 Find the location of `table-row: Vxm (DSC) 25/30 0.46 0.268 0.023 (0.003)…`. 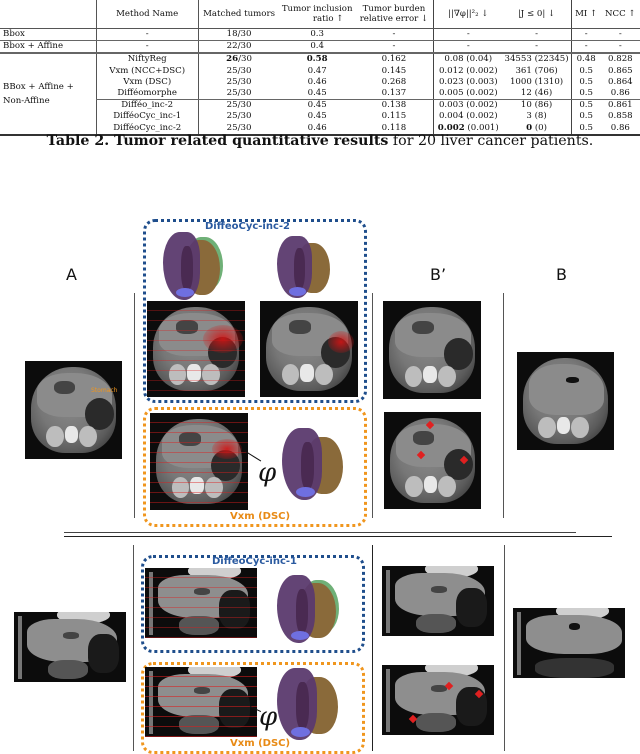

table-row: Vxm (DSC) 25/30 0.46 0.268 0.023 (0.003)… is located at coordinates (320, 82).